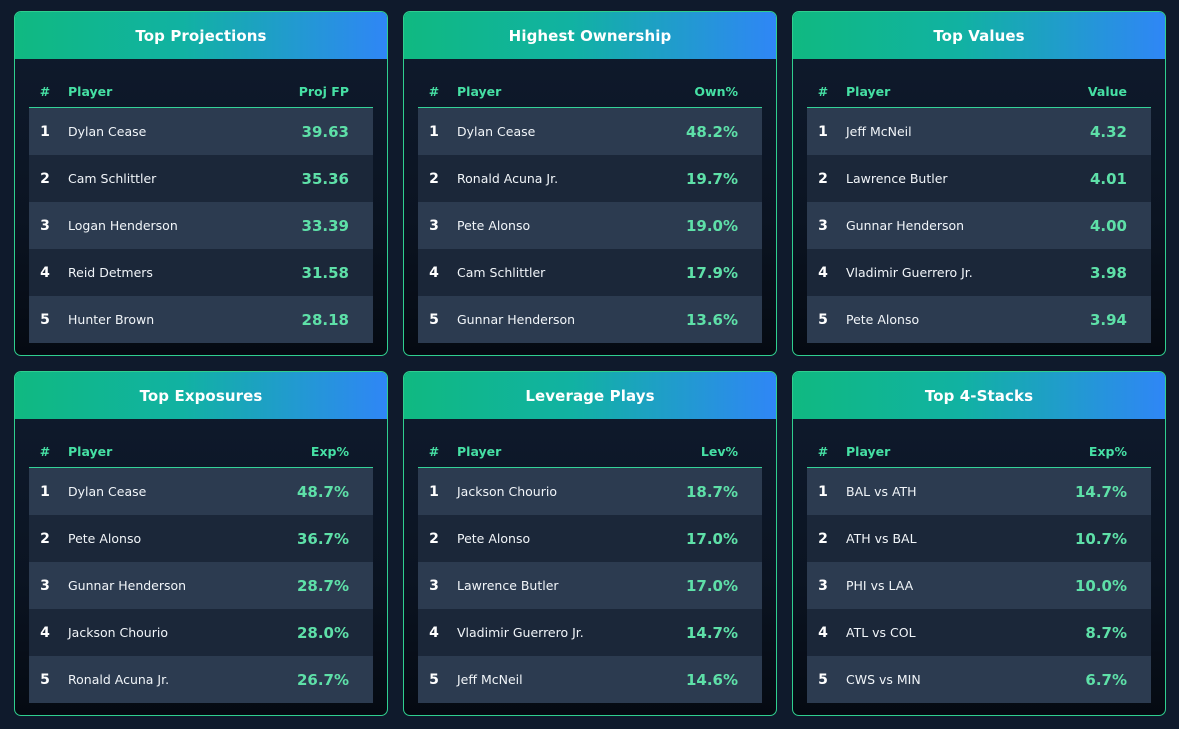 This screenshot has height=729, width=1179. I want to click on row-value: 4.32, so click(1108, 131).